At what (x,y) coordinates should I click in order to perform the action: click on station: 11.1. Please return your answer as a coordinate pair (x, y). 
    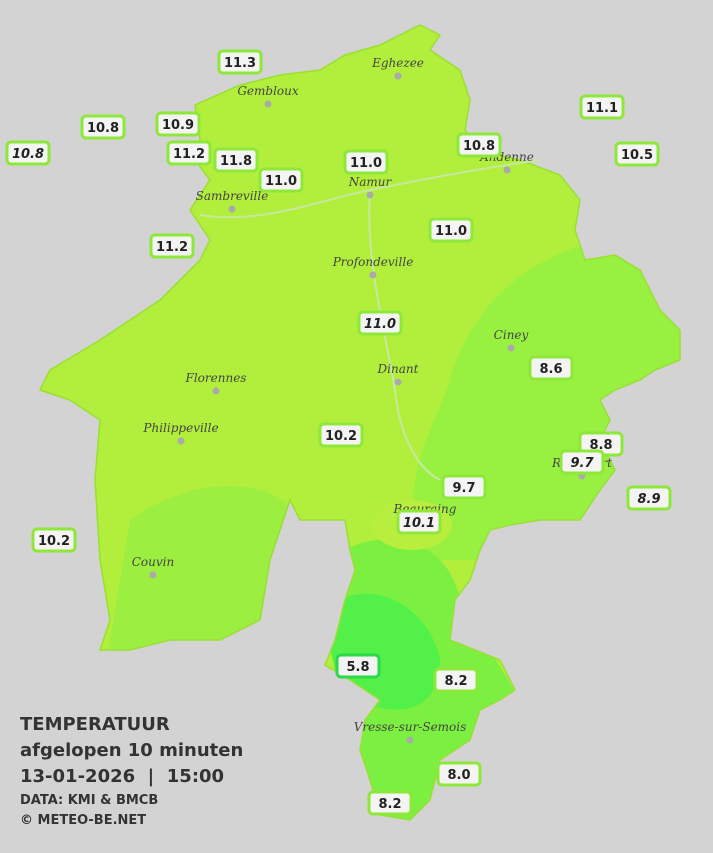
    Looking at the image, I should click on (602, 107).